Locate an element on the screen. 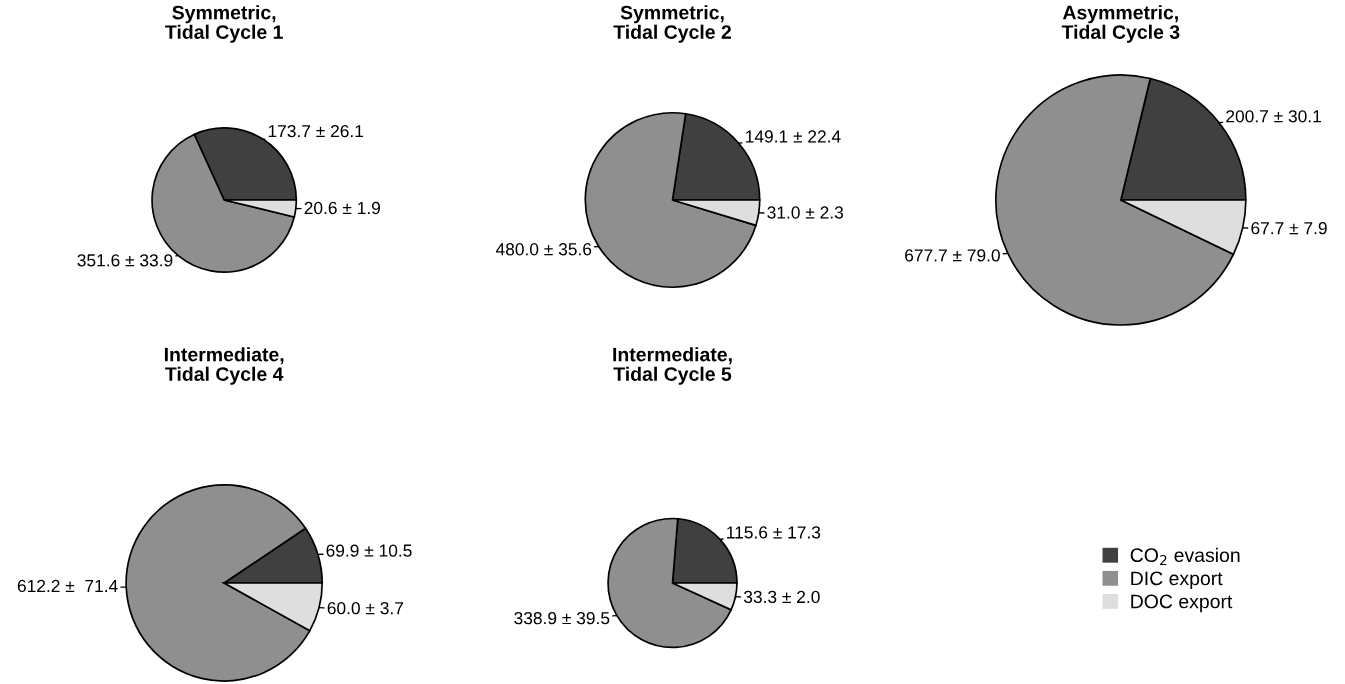 This screenshot has width=1345, height=684. data-label: 20.6 ± 1.9 is located at coordinates (342, 208).